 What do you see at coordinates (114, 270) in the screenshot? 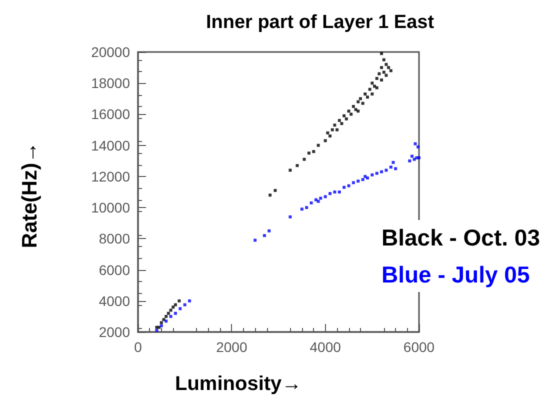
I see `y-tick-label: 6000` at bounding box center [114, 270].